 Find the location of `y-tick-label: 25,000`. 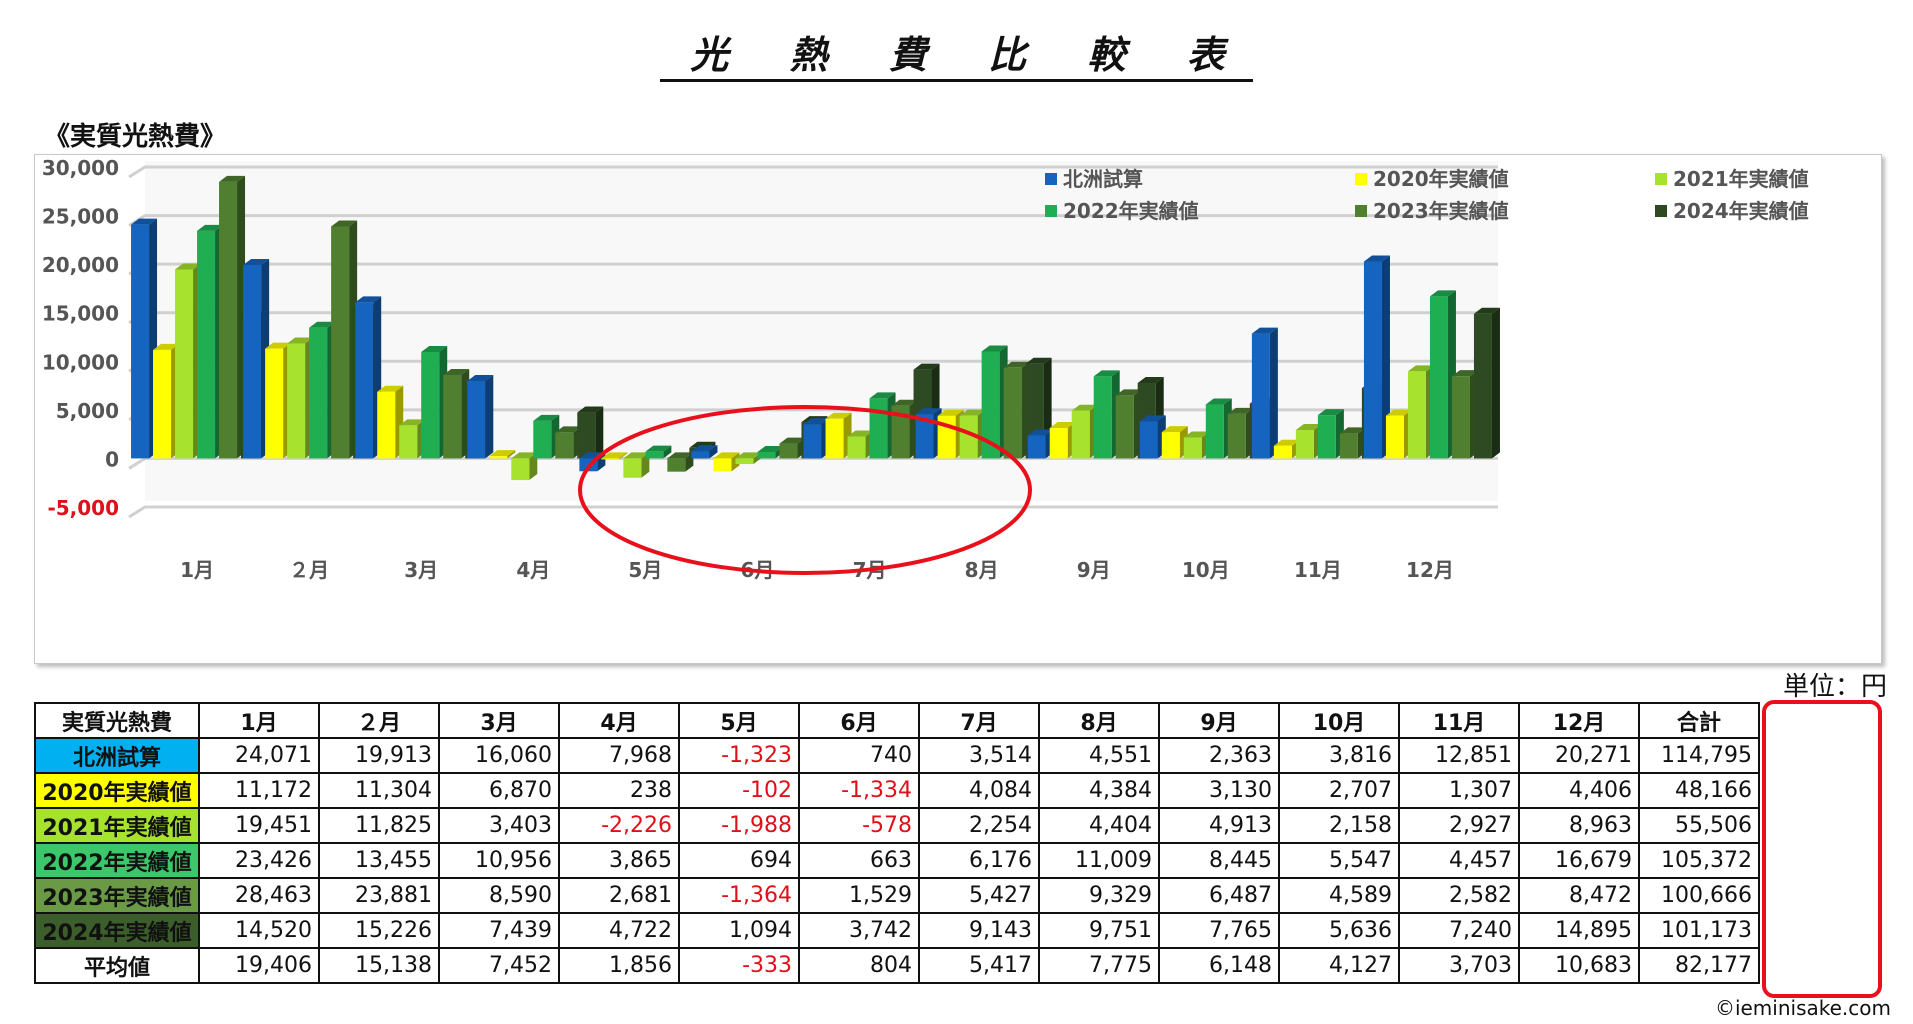

y-tick-label: 25,000 is located at coordinates (80, 217).